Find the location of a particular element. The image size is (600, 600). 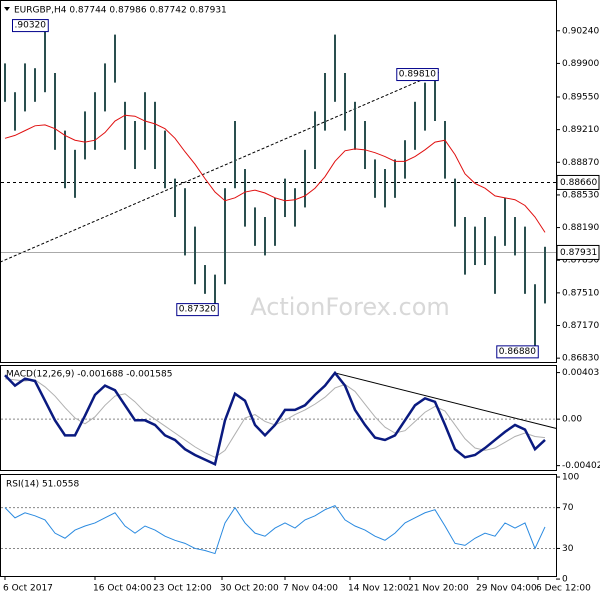

y-tick-label: 0.88870 is located at coordinates (580, 163).